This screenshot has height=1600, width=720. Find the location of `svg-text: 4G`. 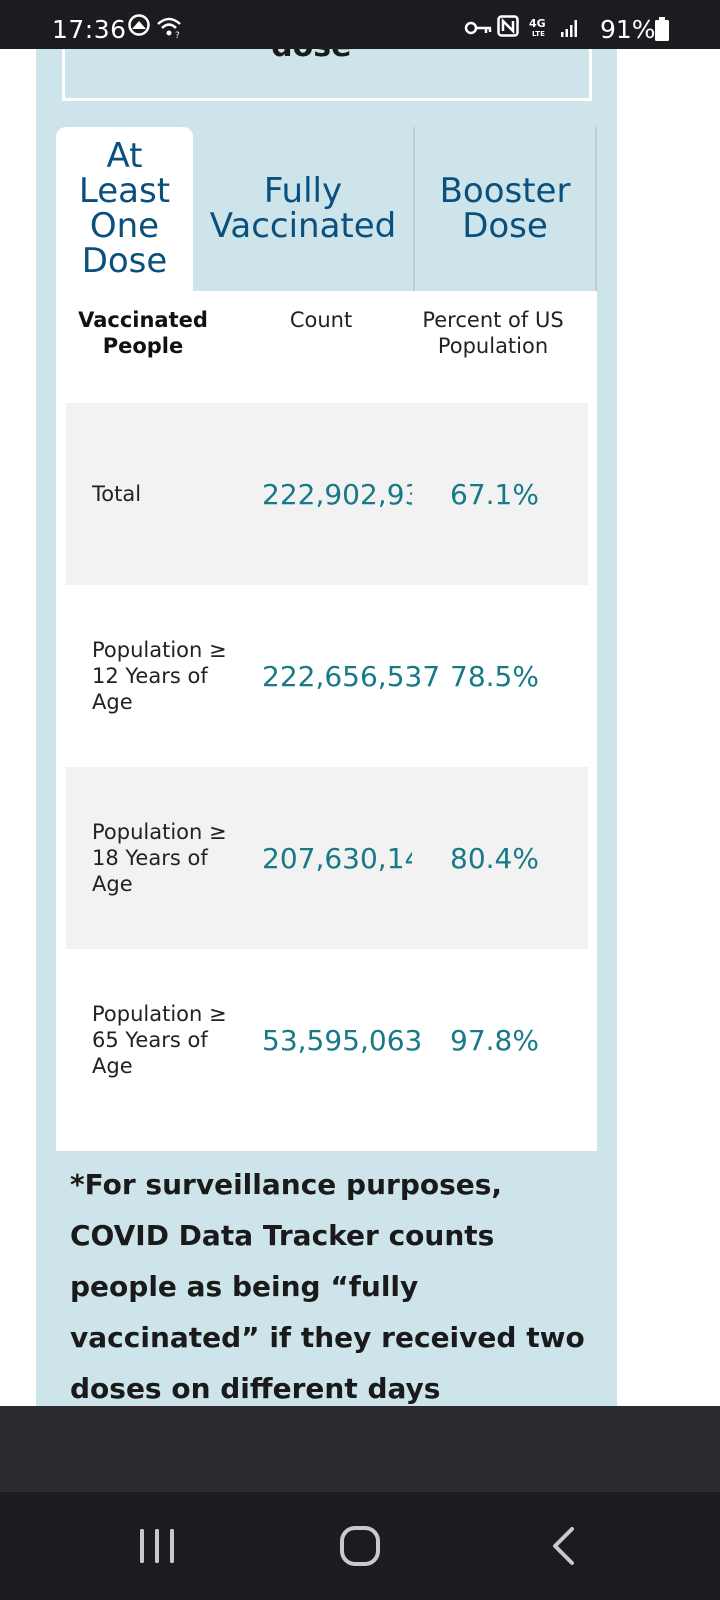

svg-text: 4G is located at coordinates (537, 23).